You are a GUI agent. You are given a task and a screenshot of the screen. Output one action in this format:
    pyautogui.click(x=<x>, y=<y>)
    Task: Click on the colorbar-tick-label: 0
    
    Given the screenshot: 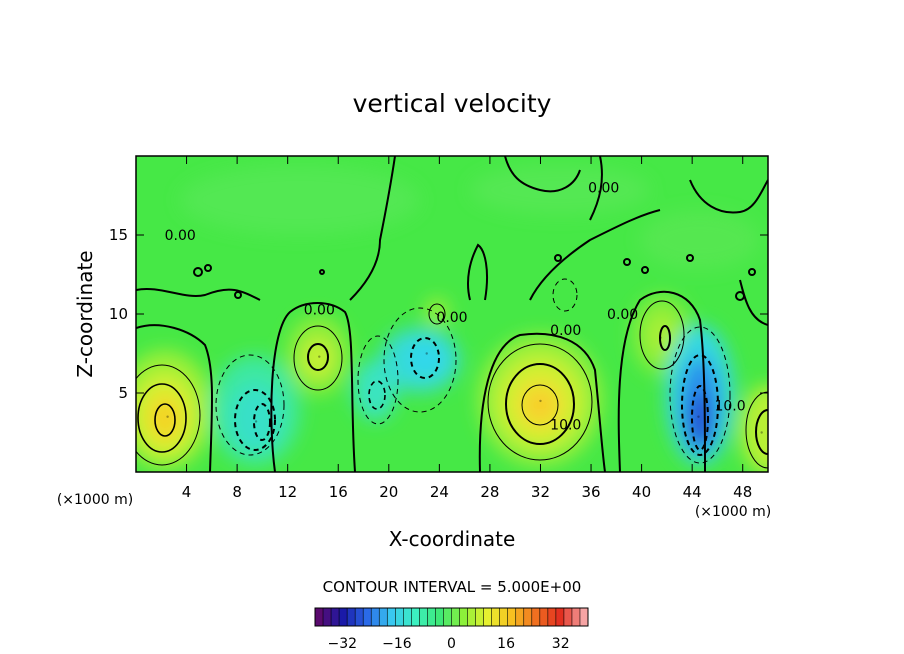 What is the action you would take?
    pyautogui.click(x=451, y=644)
    